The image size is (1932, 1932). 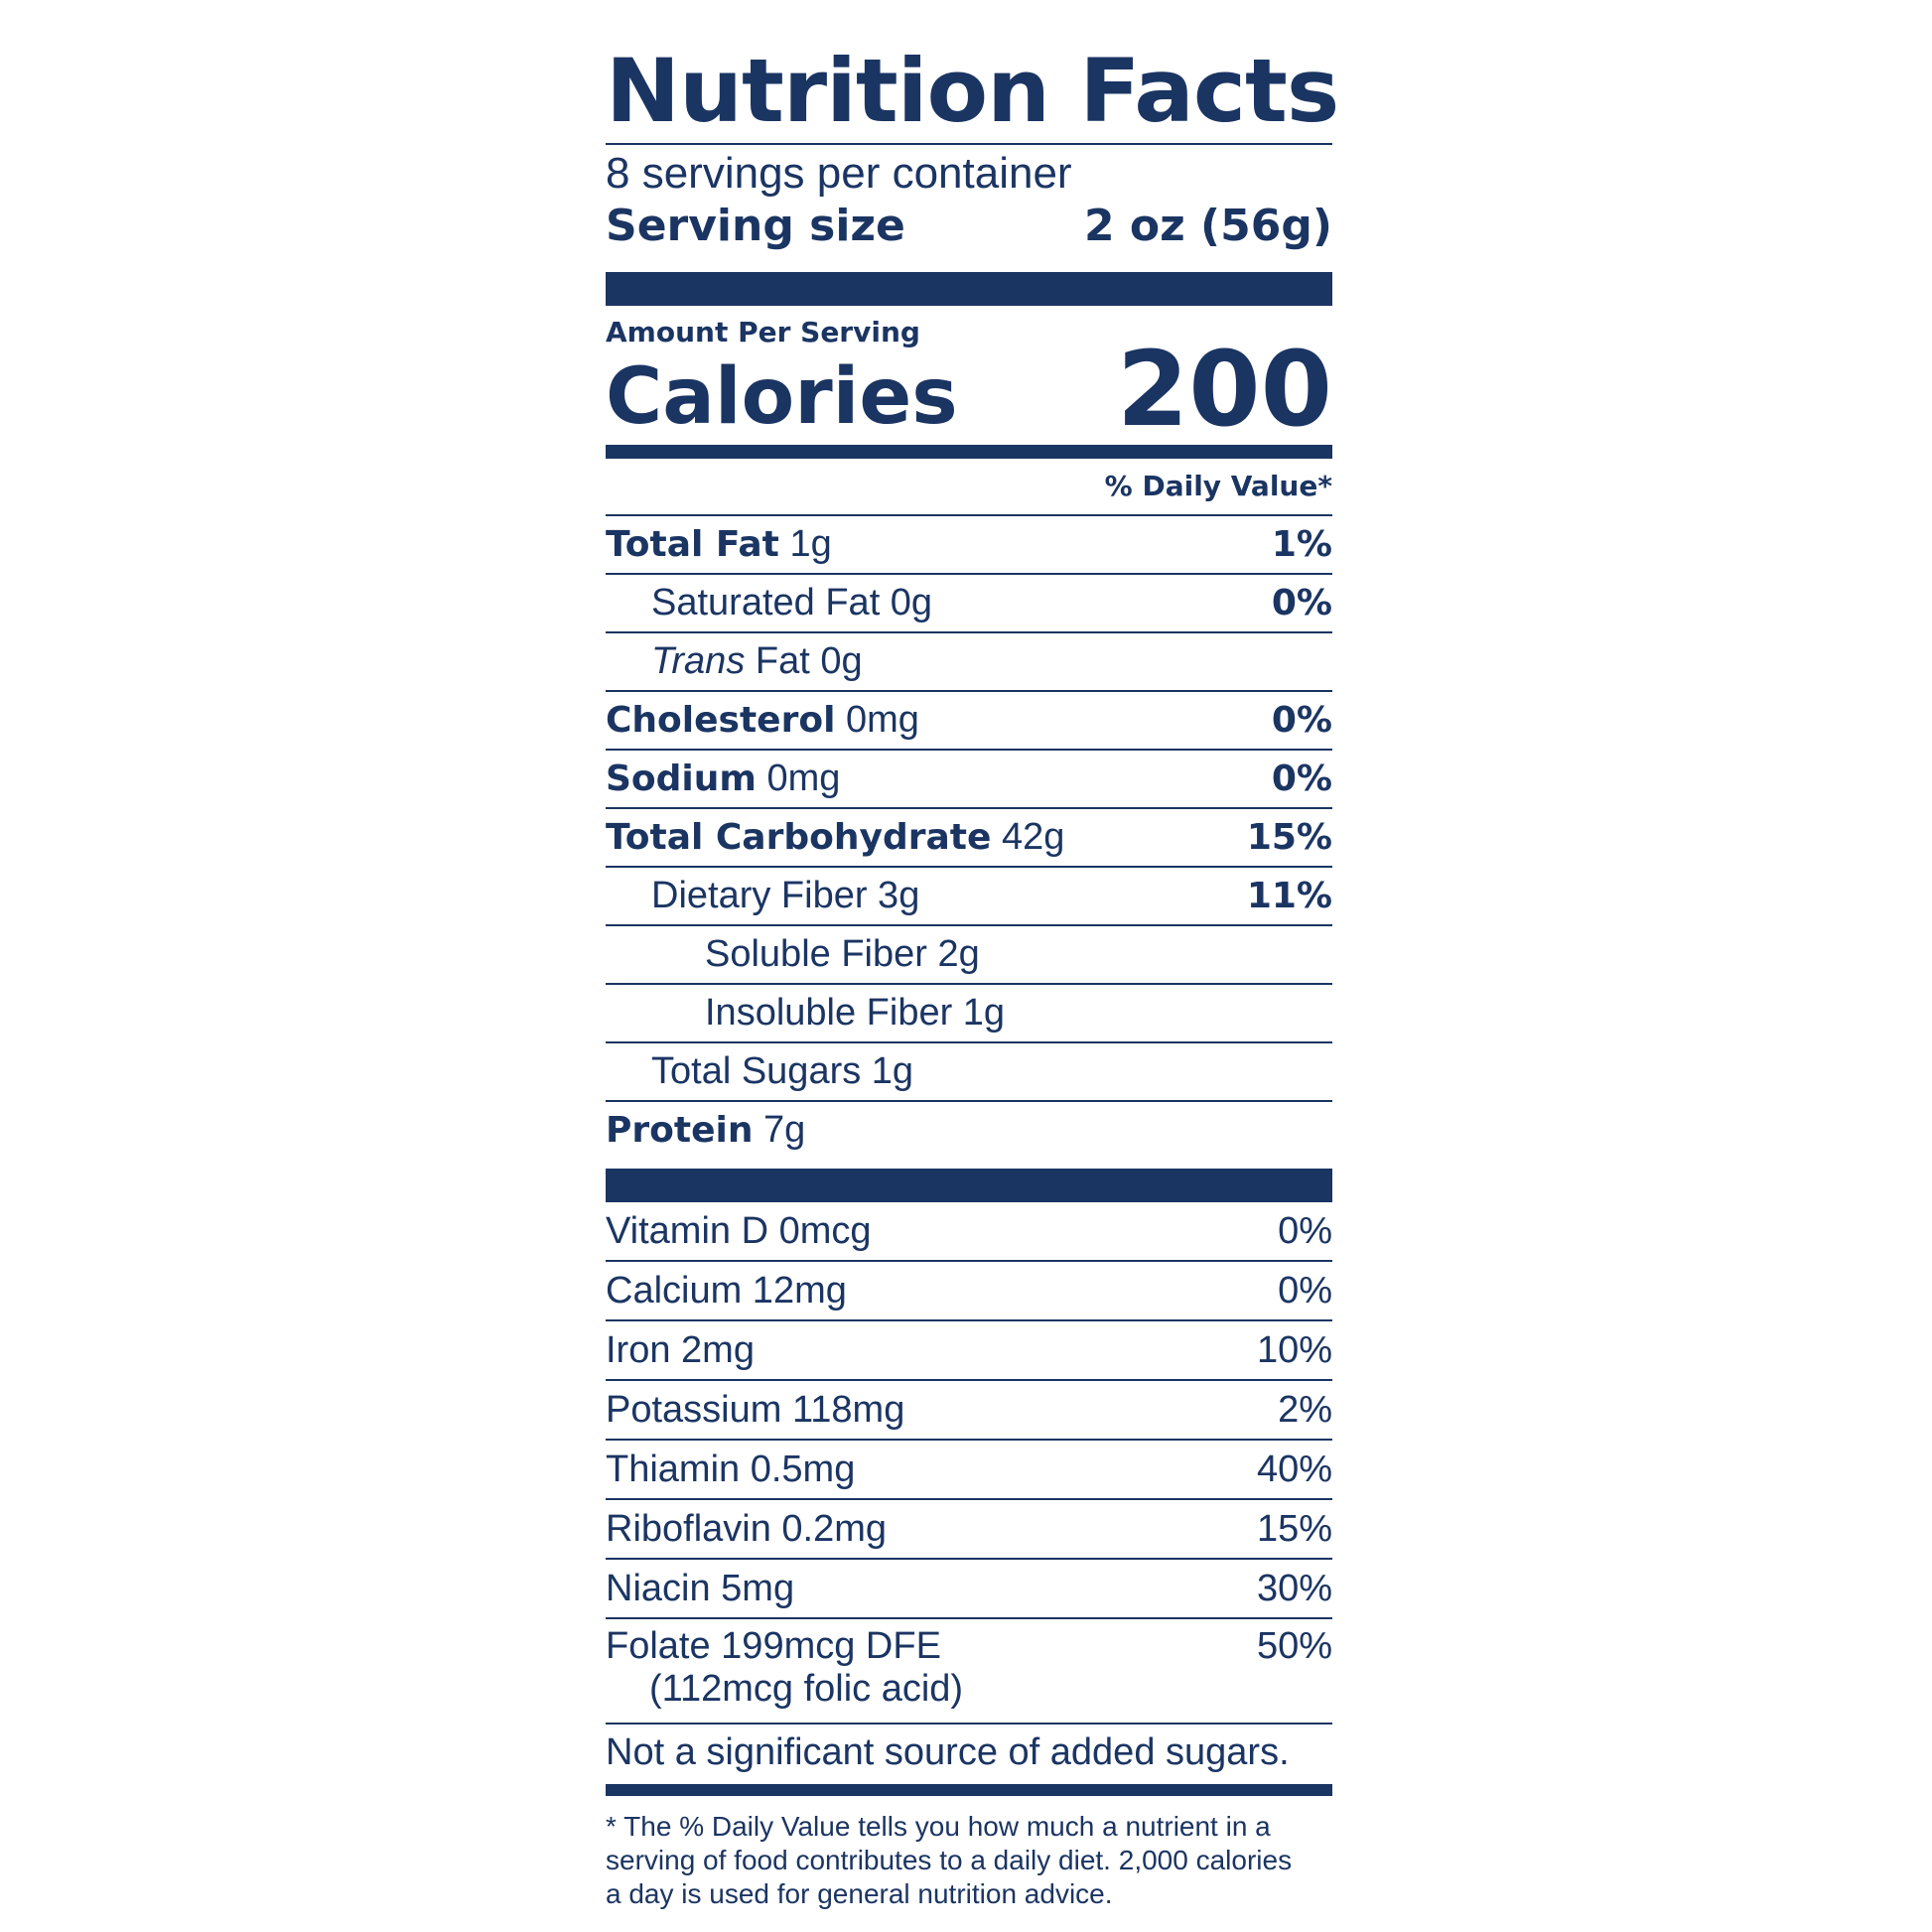 I want to click on serving-size-row: Serving size 2 oz (56g), so click(x=969, y=227).